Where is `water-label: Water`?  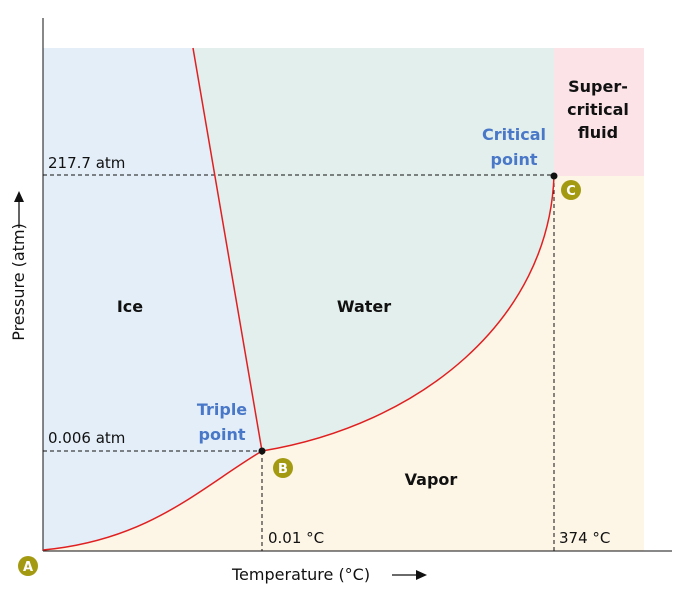
water-label: Water is located at coordinates (364, 306).